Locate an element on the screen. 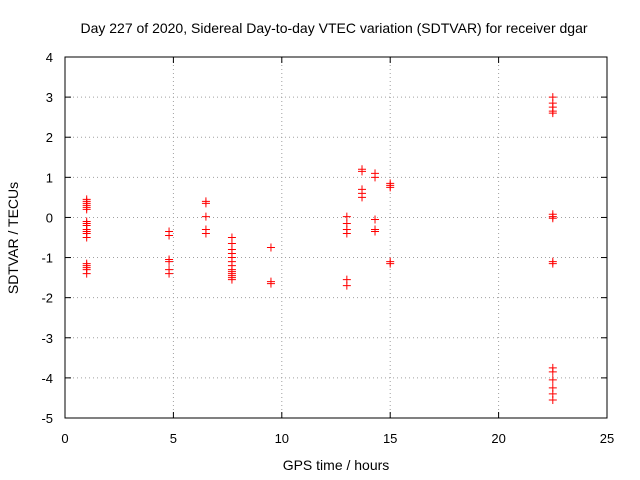 The width and height of the screenshot is (640, 480). y-tick-label: 3 is located at coordinates (49, 97).